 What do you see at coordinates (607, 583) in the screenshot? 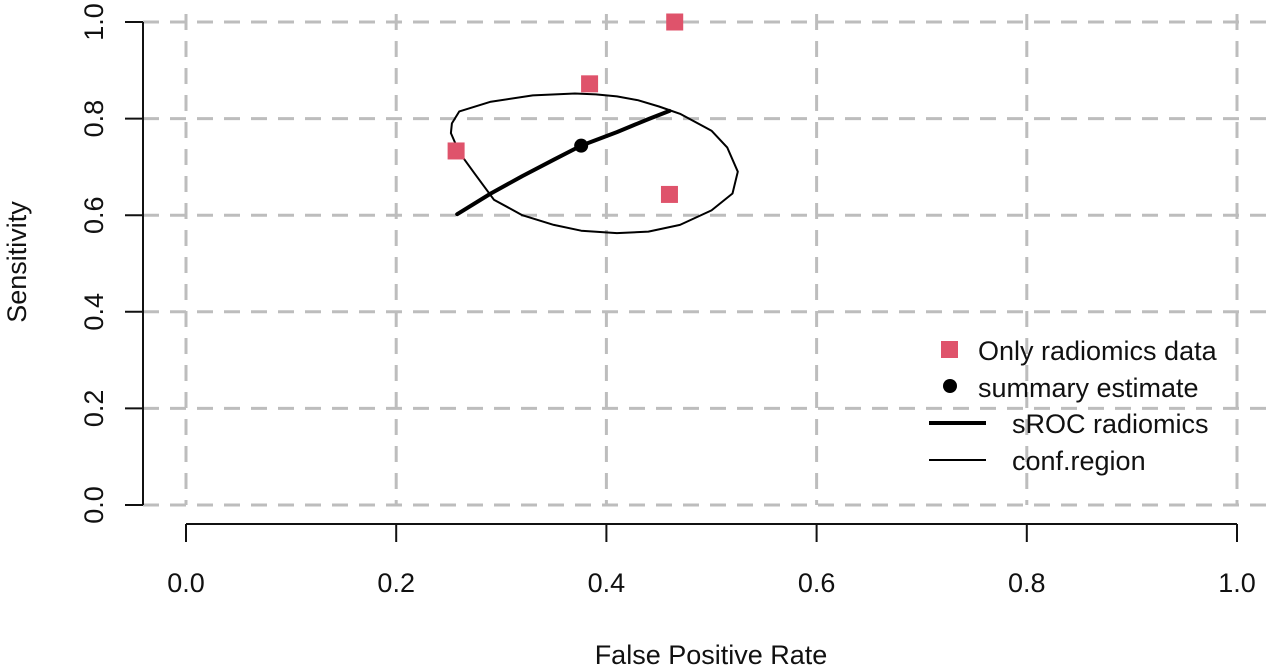
I see `x-tick-label: 0.4` at bounding box center [607, 583].